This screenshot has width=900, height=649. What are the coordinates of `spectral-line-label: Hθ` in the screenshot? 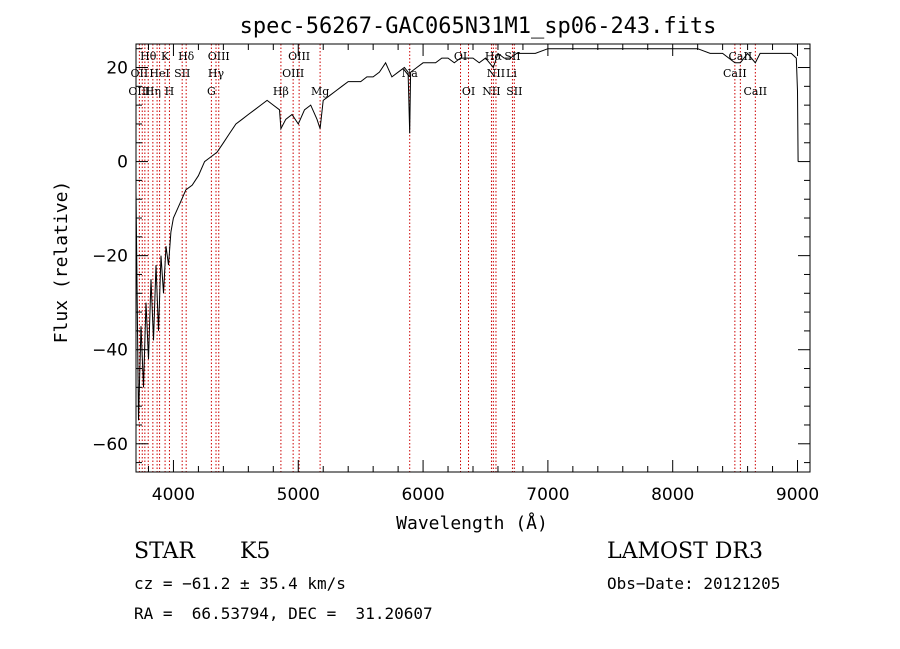 It's located at (148, 56).